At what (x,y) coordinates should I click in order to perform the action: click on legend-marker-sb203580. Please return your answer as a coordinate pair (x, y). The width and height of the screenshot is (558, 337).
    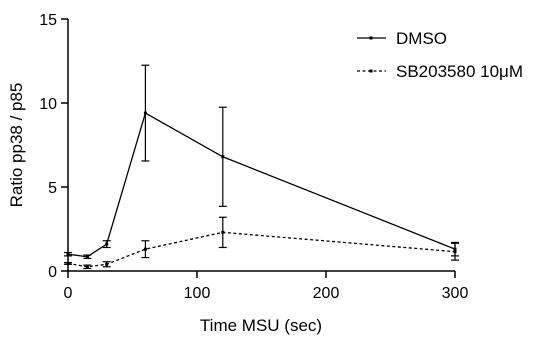
    Looking at the image, I should click on (371, 71).